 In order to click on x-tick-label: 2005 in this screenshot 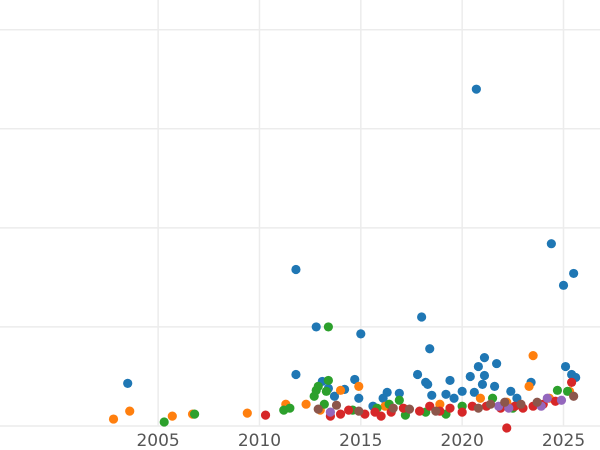, I will do `click(157, 440)`.